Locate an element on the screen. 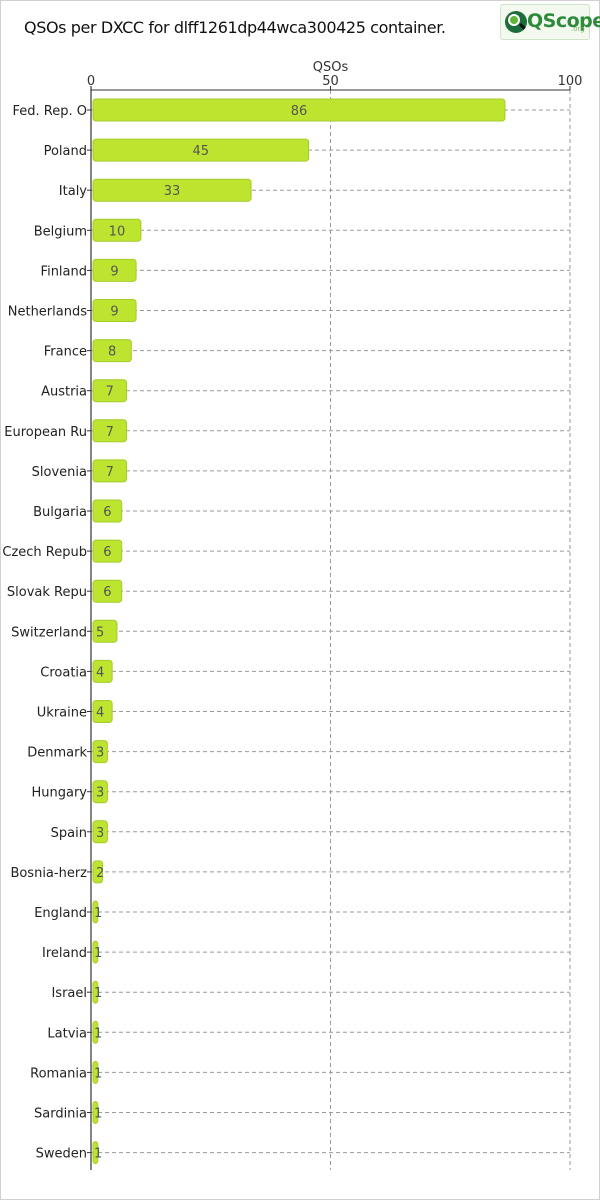 Image resolution: width=600 pixels, height=1200 pixels. category-label: Belgium is located at coordinates (60, 231).